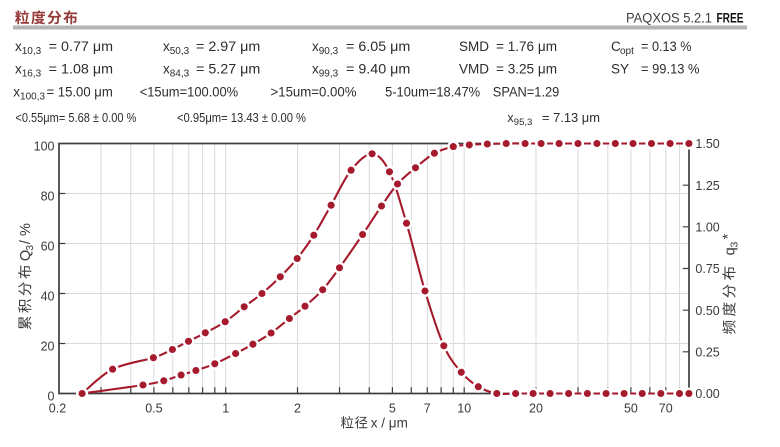 This screenshot has height=447, width=780. Describe the element at coordinates (707, 269) in the screenshot. I see `svg-text: 0.75` at that location.